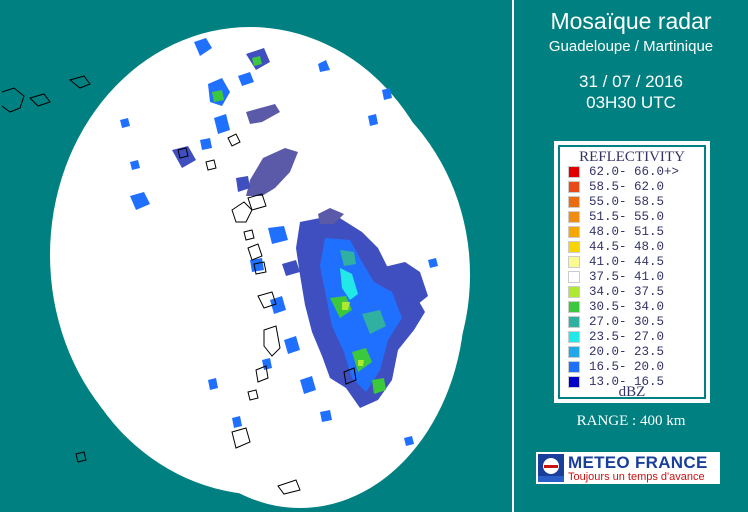  I want to click on legend-range: 51.5- 55.0, so click(627, 217).